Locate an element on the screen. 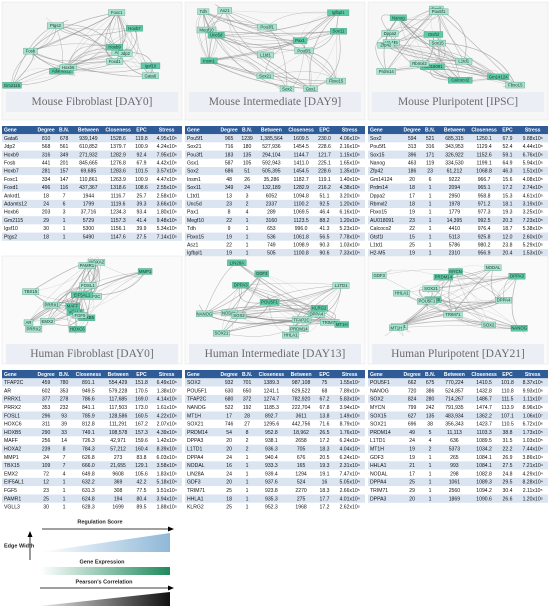 The image size is (550, 610). table-cell: 31.5 is located at coordinates (508, 441).